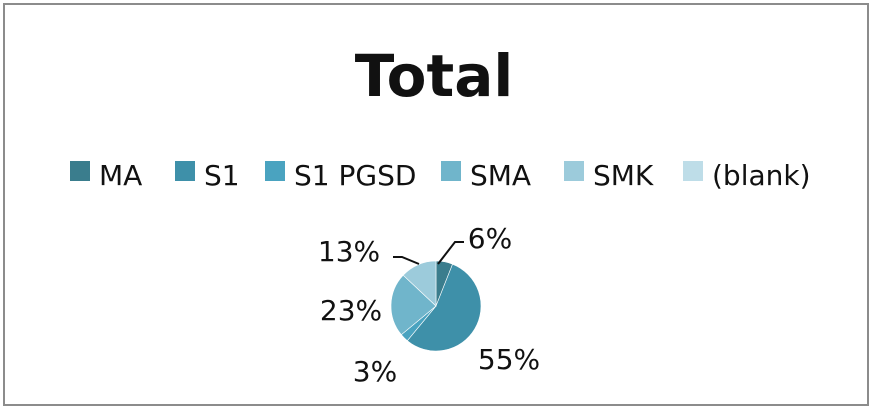  What do you see at coordinates (355, 175) in the screenshot?
I see `legend-label-2: S1 PGSD` at bounding box center [355, 175].